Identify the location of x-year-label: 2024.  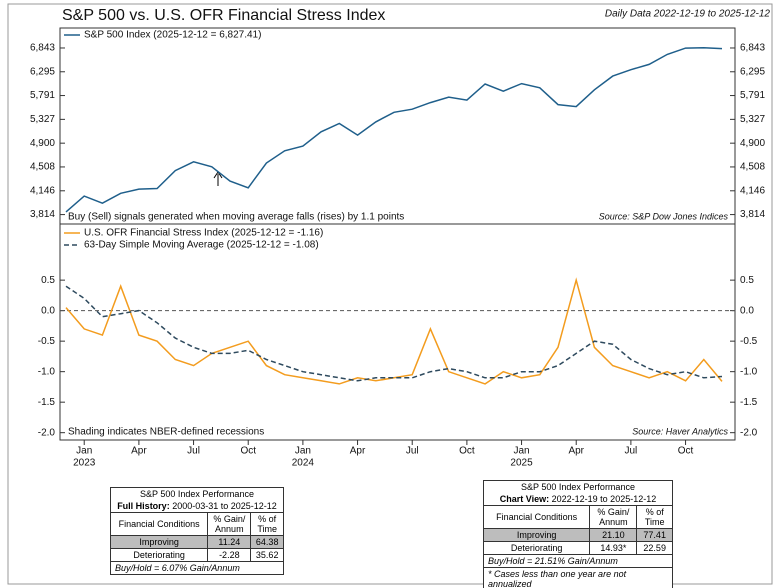
(303, 463).